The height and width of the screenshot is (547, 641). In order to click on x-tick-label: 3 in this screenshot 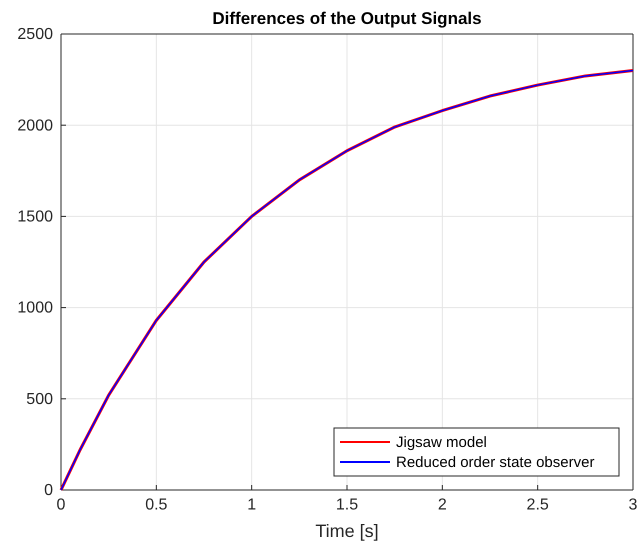, I will do `click(633, 505)`.